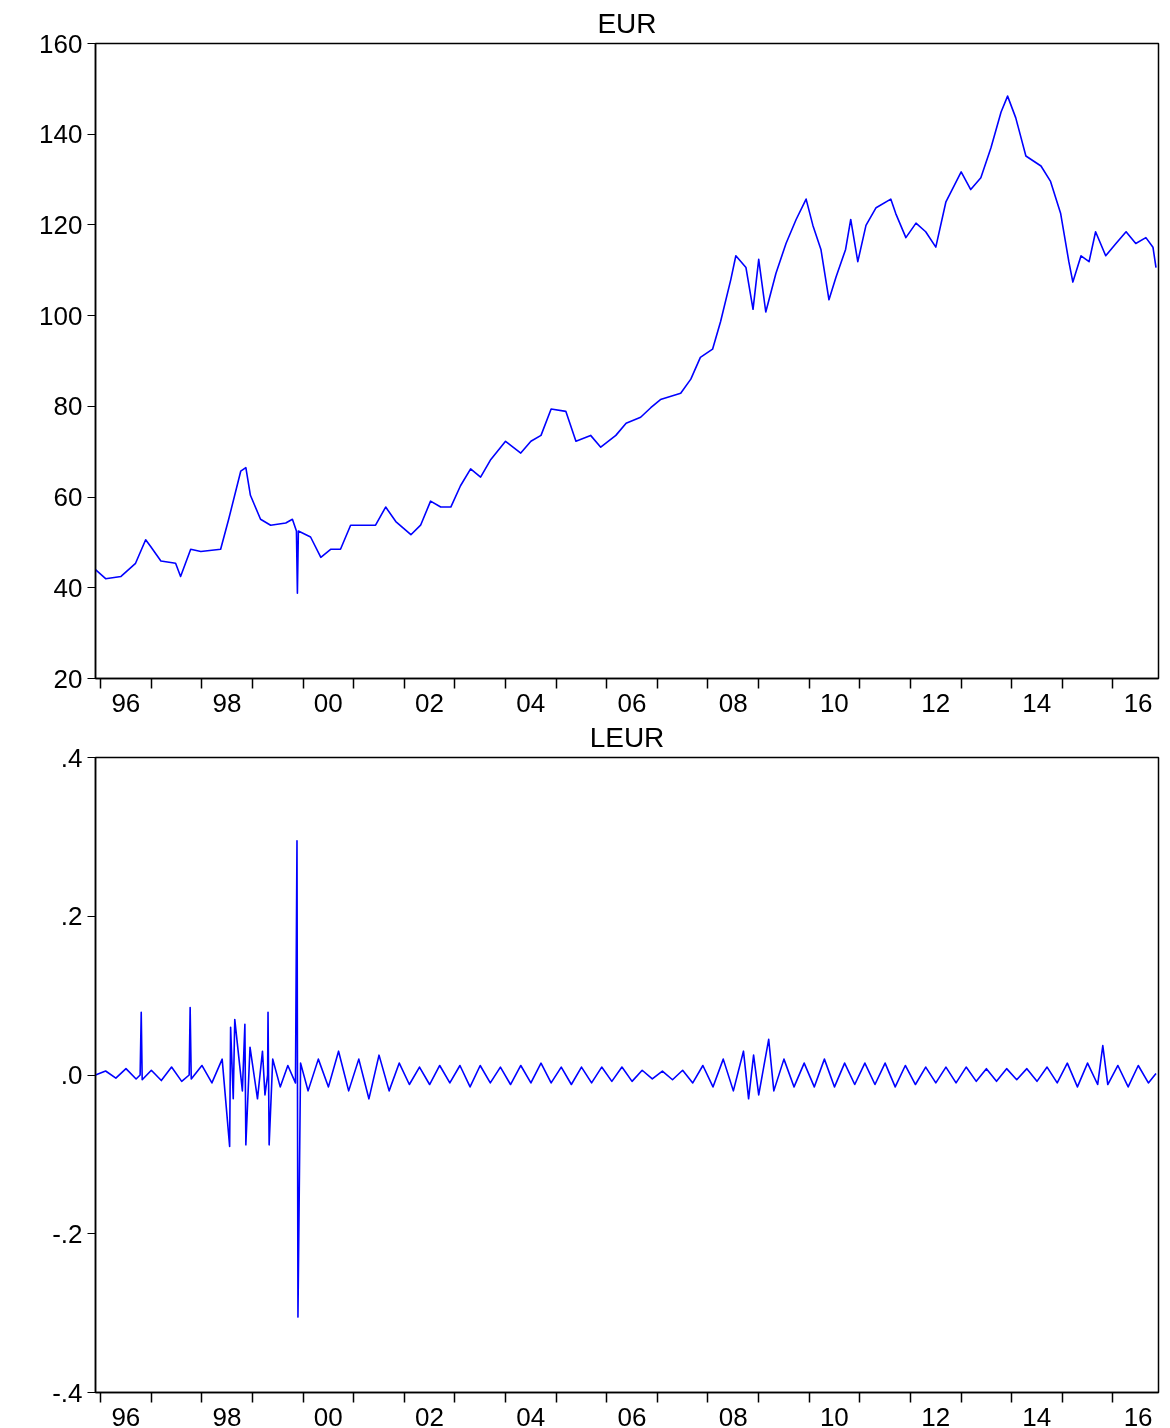 The height and width of the screenshot is (1428, 1170). Describe the element at coordinates (67, 1392) in the screenshot. I see `y-tick-label: -.4` at that location.